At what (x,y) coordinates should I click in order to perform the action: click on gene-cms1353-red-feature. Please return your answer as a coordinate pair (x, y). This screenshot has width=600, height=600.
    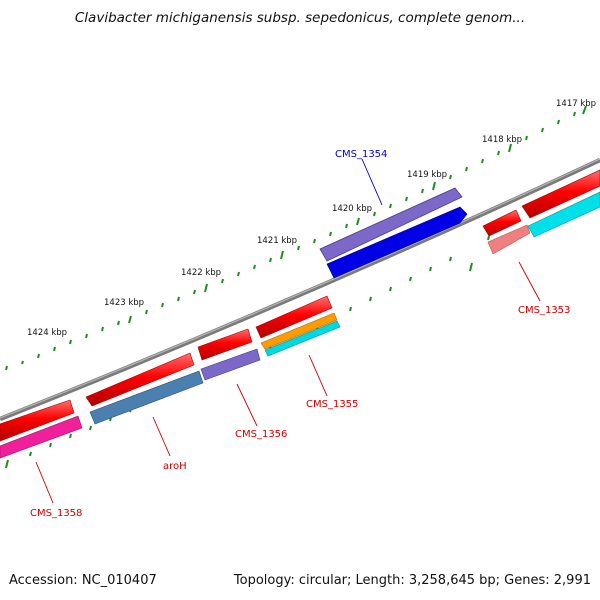
    Looking at the image, I should click on (502, 223).